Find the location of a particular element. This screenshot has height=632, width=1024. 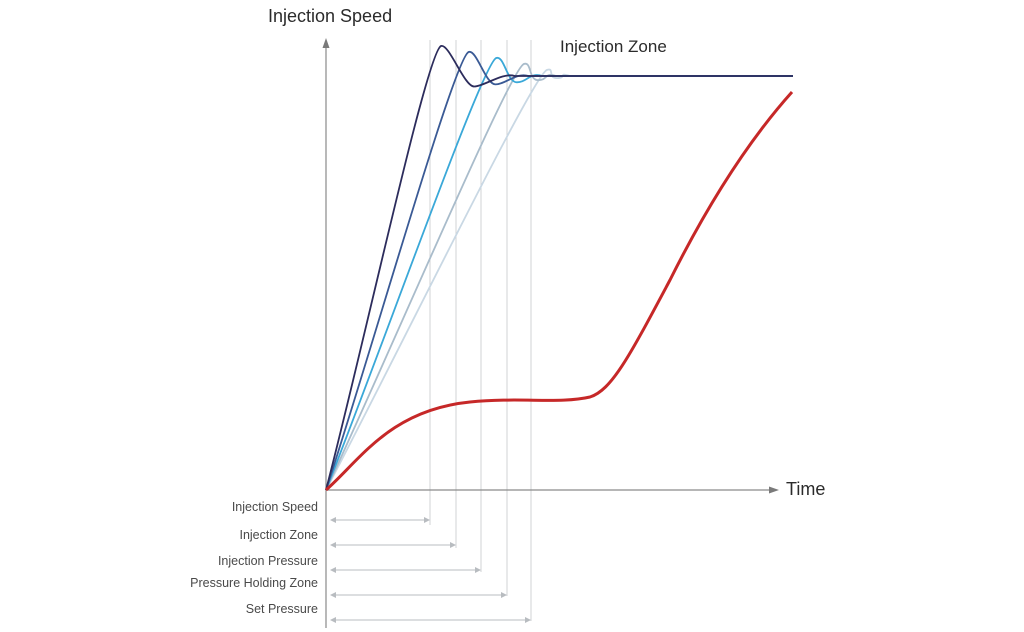

legend-label-injection-zone: Injection Zone is located at coordinates (278, 535).